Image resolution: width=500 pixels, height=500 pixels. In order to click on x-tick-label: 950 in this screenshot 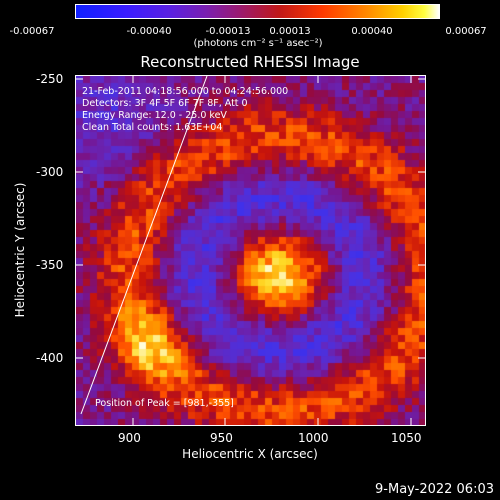, I will do `click(221, 438)`.